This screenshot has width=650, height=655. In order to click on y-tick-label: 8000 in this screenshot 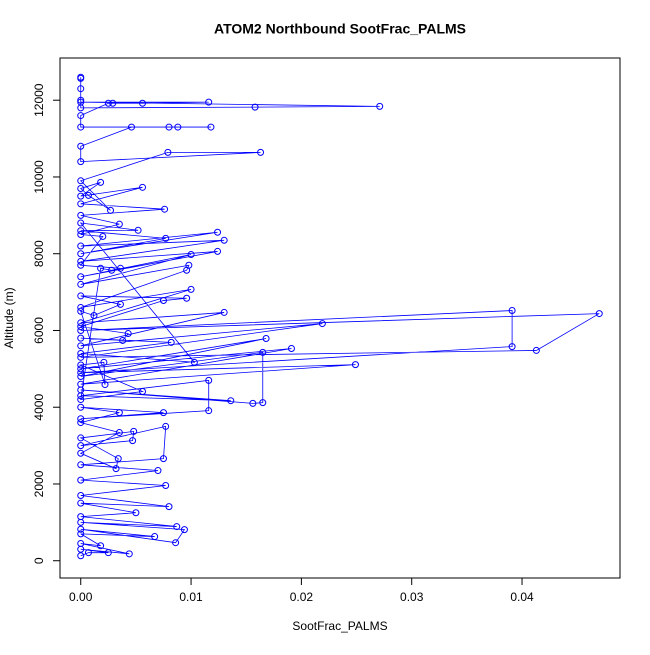, I will do `click(39, 253)`.